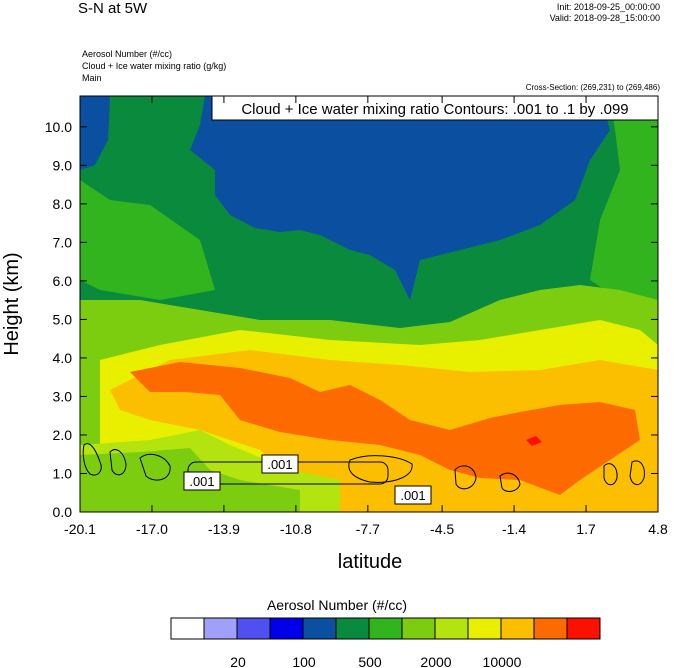 The height and width of the screenshot is (668, 674). Describe the element at coordinates (442, 529) in the screenshot. I see `x-tick-label: -4.5` at that location.